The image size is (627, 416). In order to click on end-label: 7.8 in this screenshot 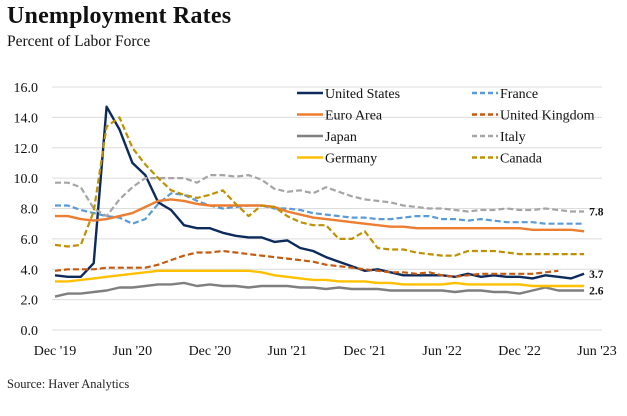, I will do `click(596, 213)`.